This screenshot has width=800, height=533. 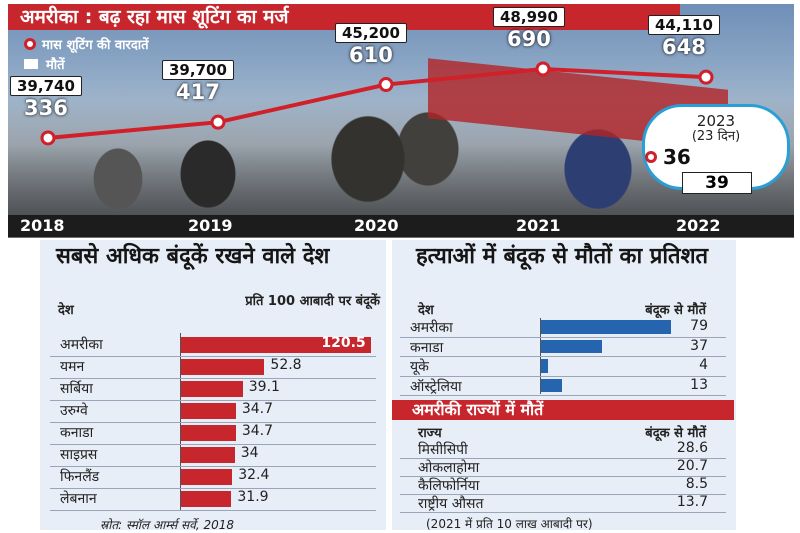 What do you see at coordinates (95, 45) in the screenshot?
I see `legend-shootings: मास शूटिंग की वारदातें` at bounding box center [95, 45].